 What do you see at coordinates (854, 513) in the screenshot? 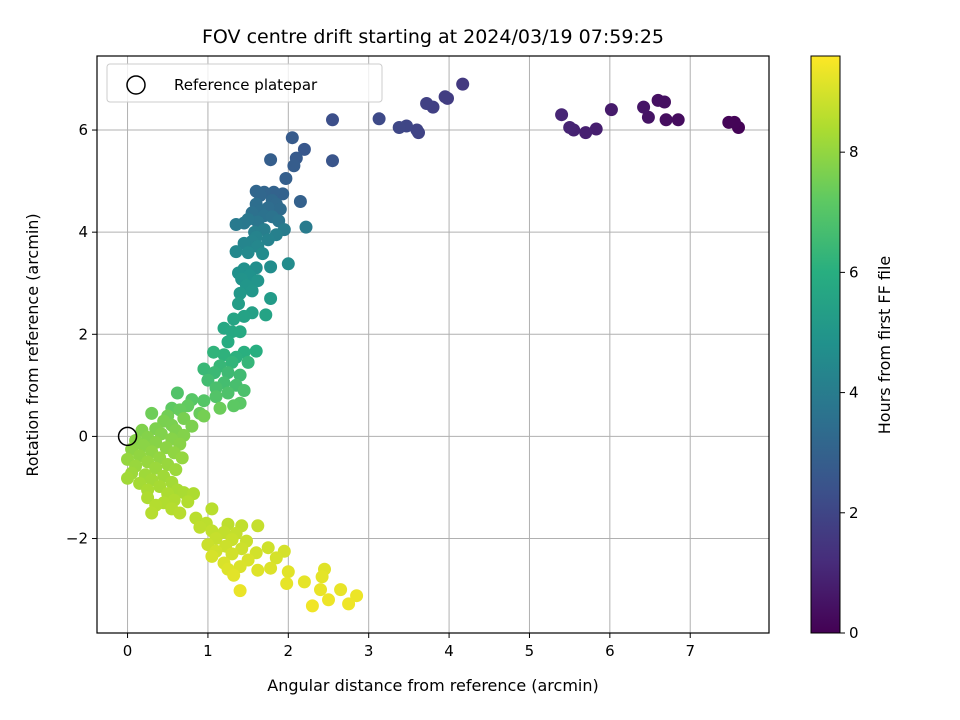
I see `colorbar-tick-label: 2` at bounding box center [854, 513].